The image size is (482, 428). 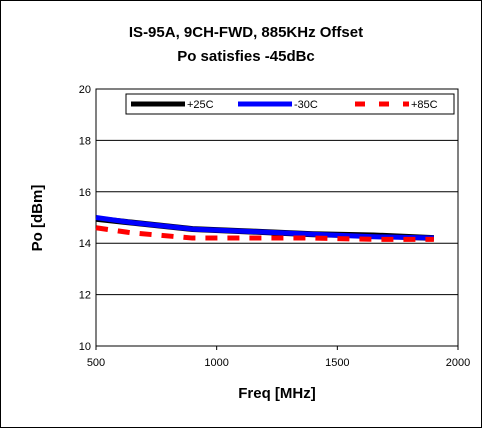 What do you see at coordinates (424, 105) in the screenshot?
I see `legend-label-2: +85C` at bounding box center [424, 105].